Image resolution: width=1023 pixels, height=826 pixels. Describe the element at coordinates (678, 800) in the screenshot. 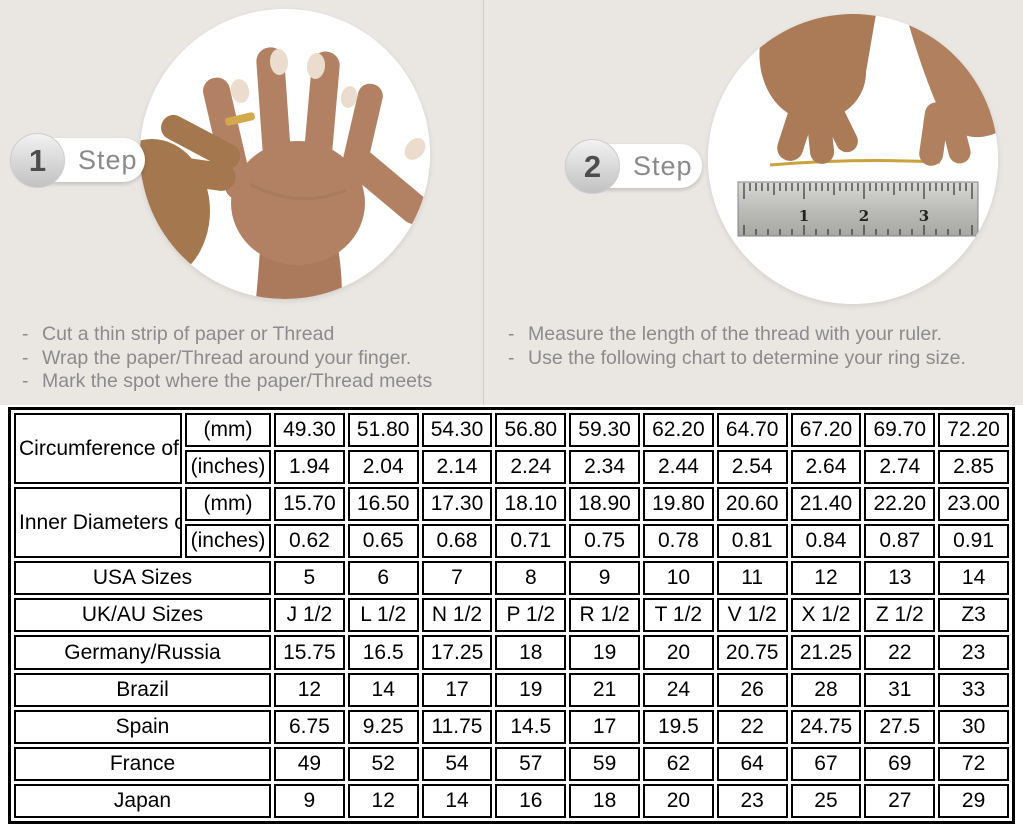

I see `size-cell: 20` at that location.